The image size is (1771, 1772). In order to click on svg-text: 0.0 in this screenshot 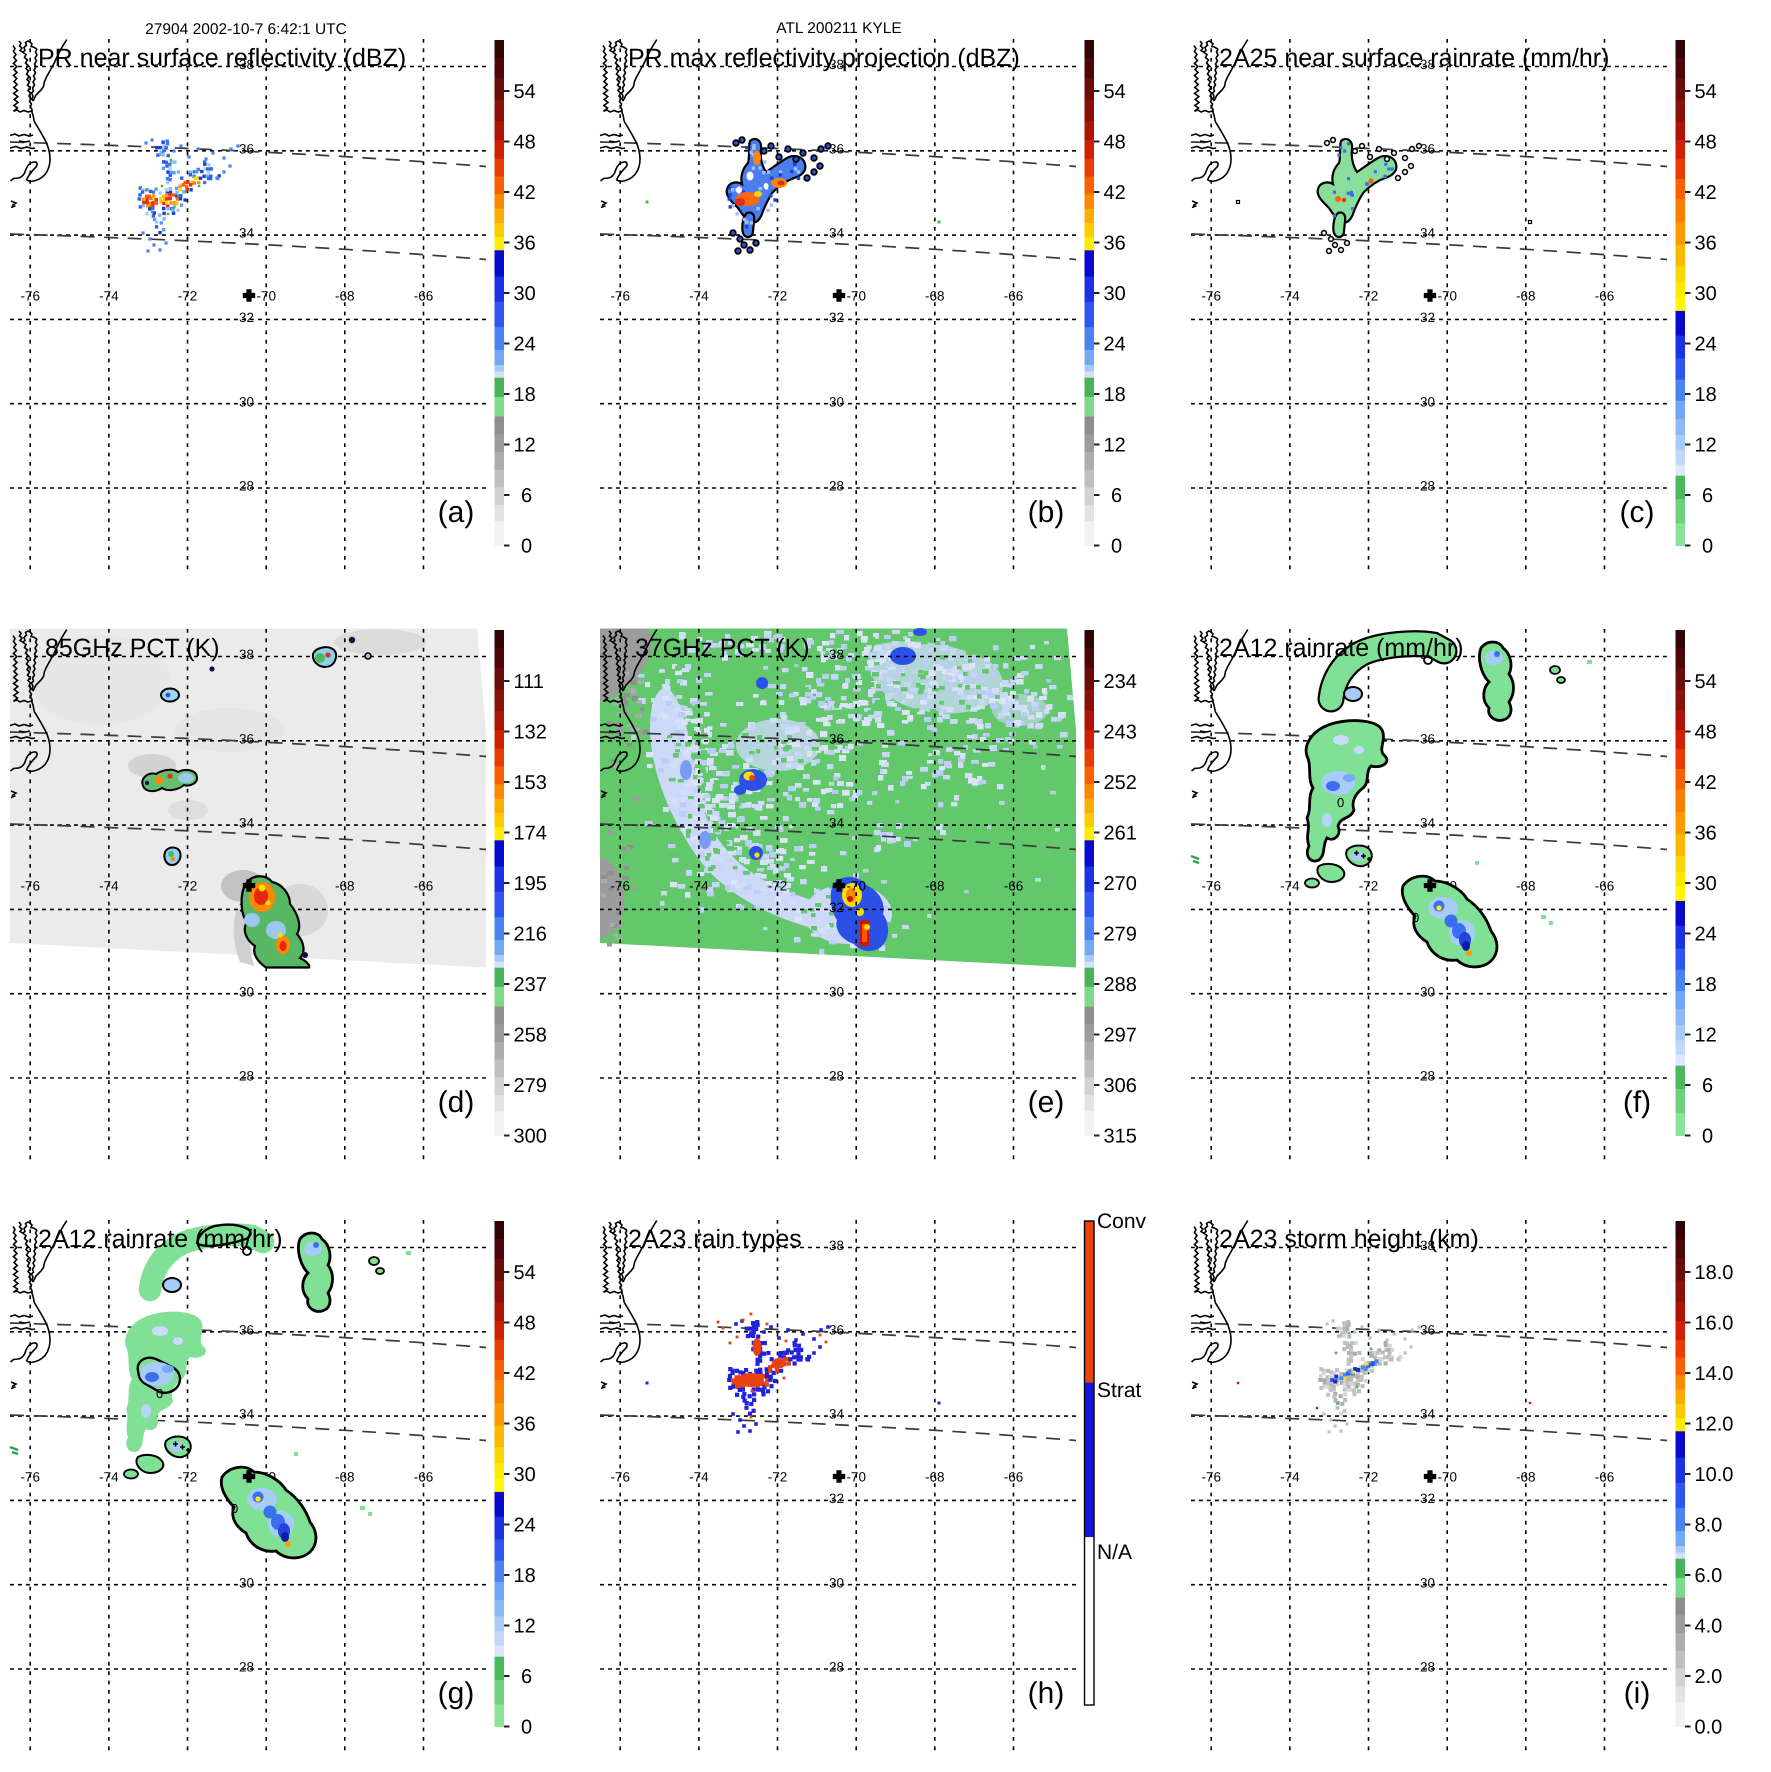, I will do `click(1708, 1727)`.